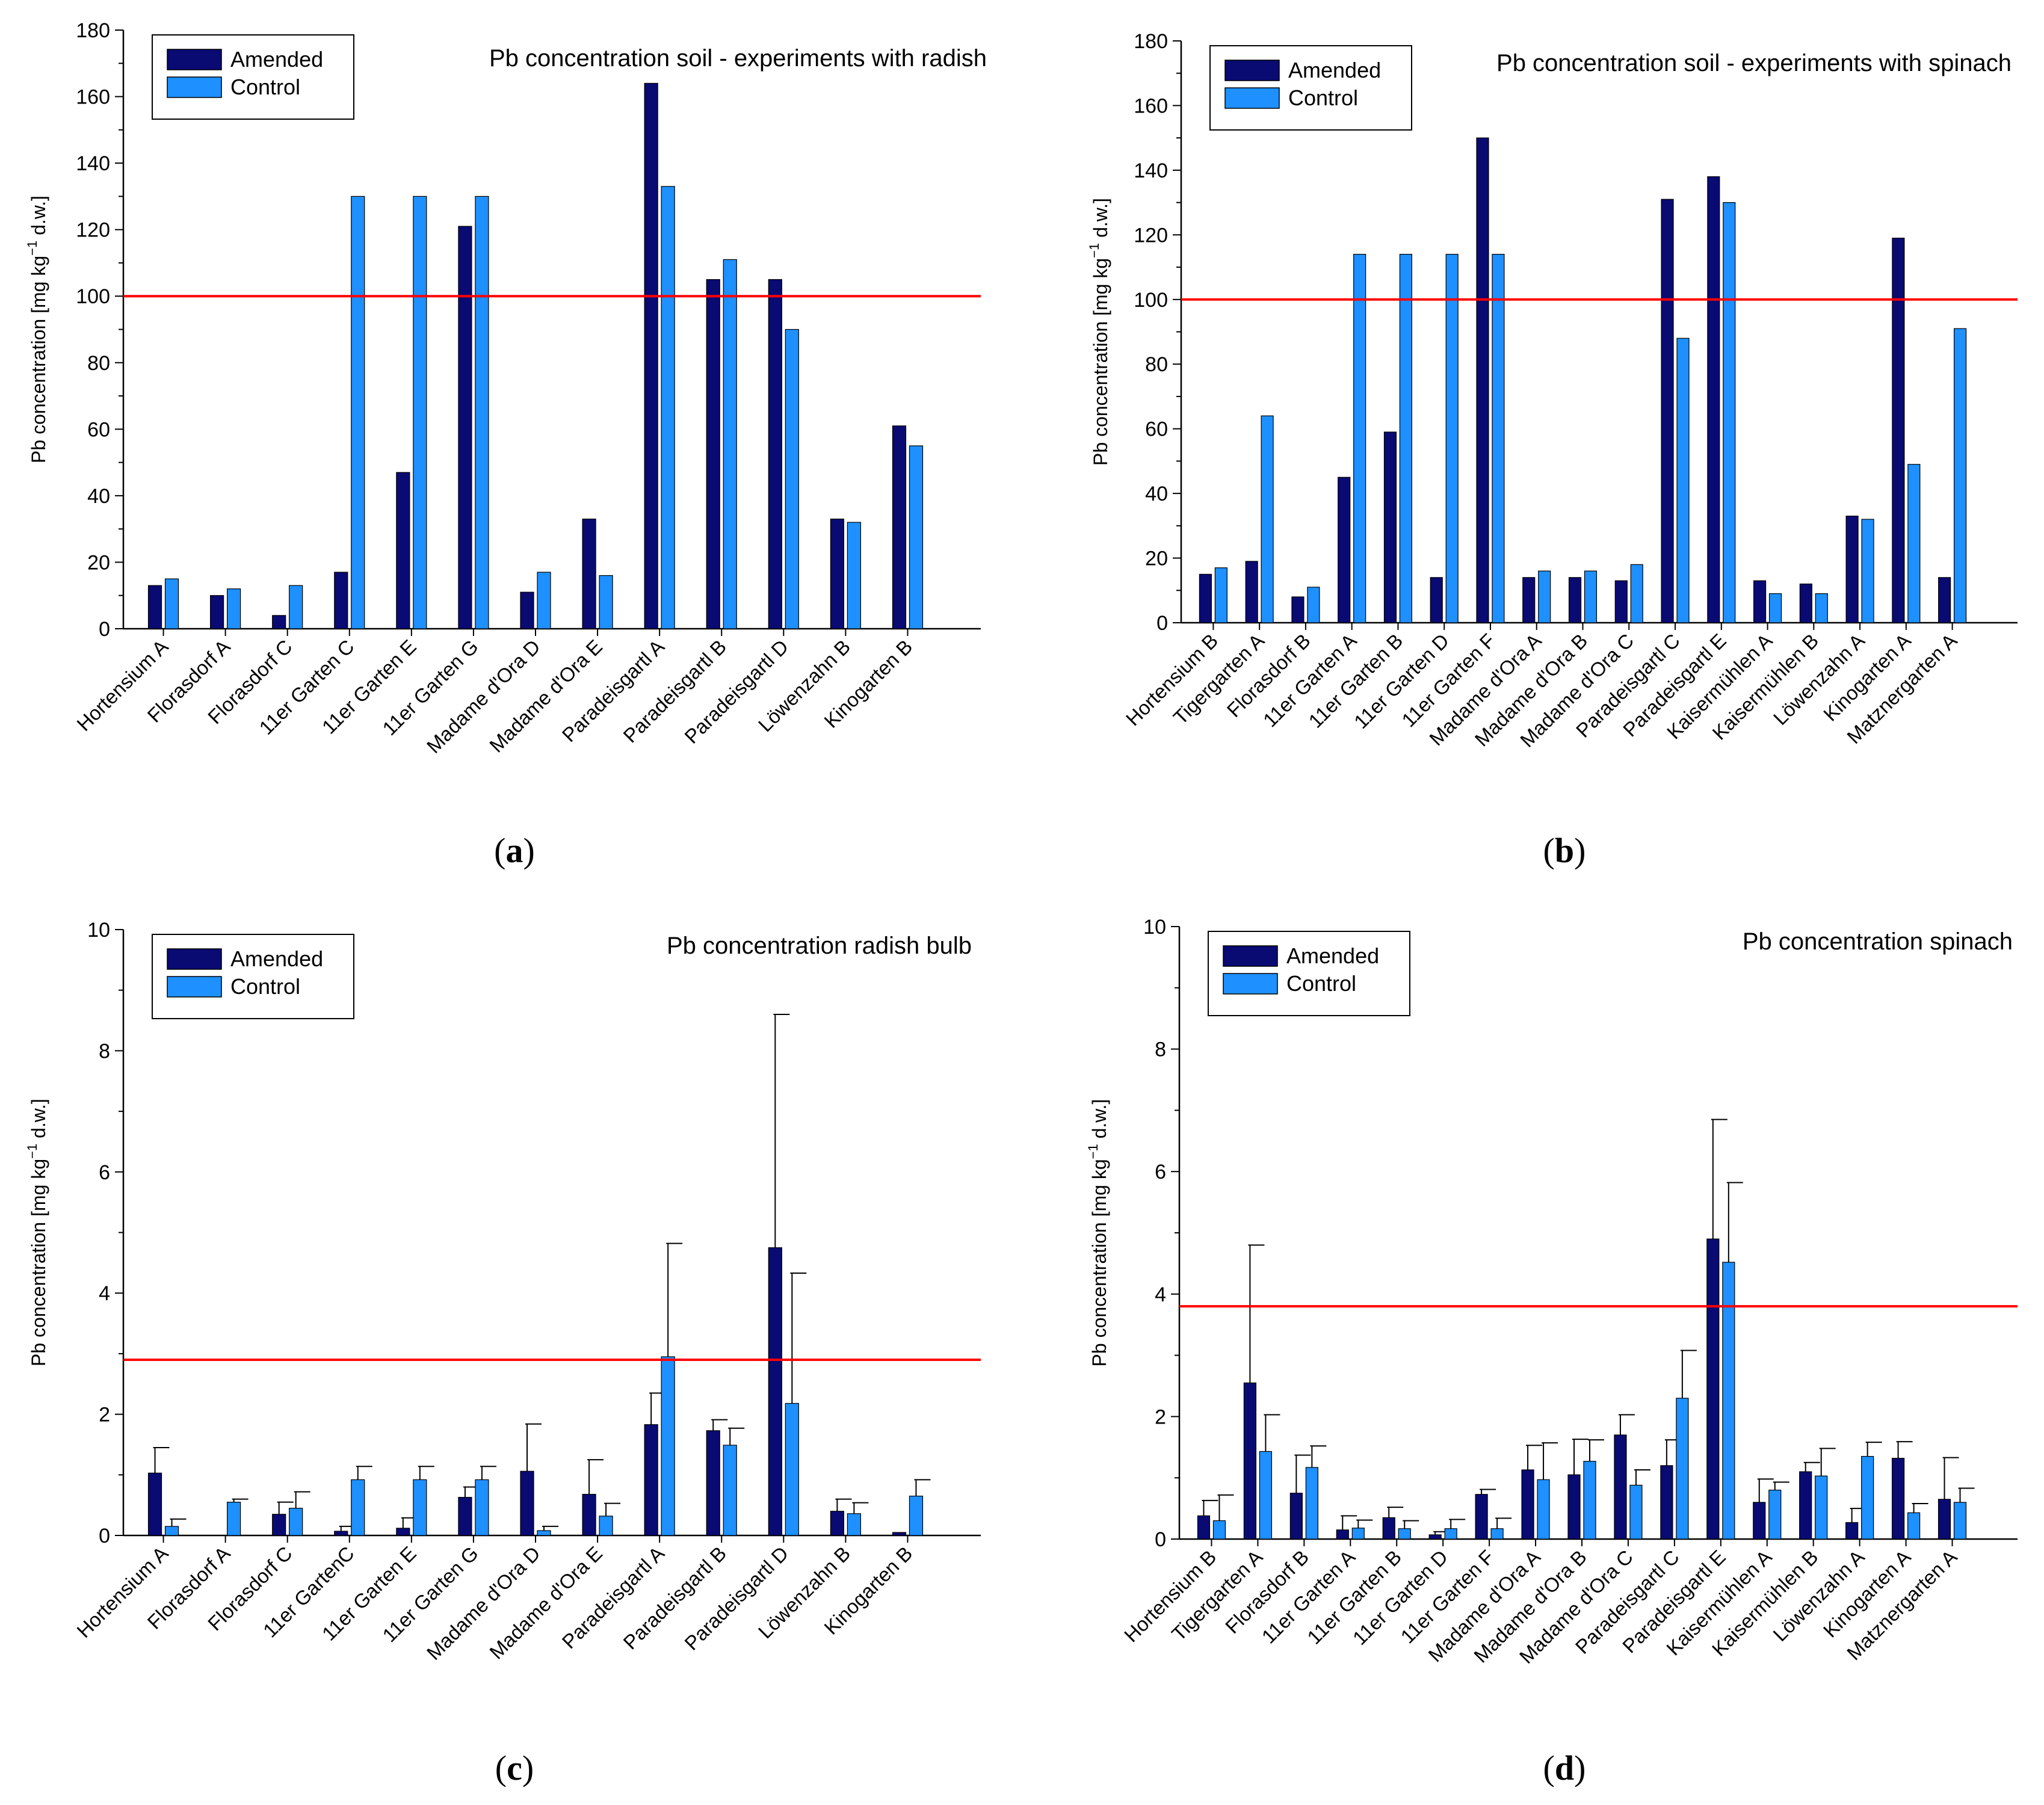 Image resolution: width=2044 pixels, height=1805 pixels. Describe the element at coordinates (1151, 41) in the screenshot. I see `y-tick-label: 180` at that location.